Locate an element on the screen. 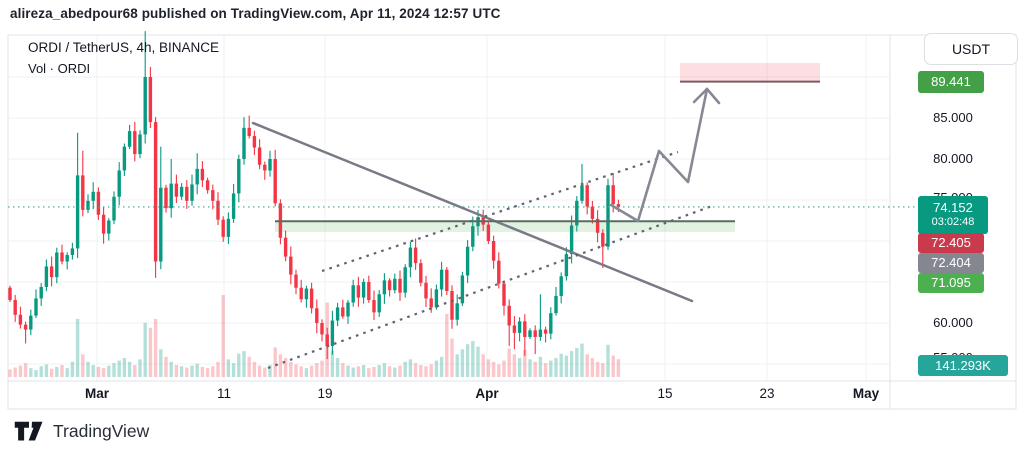  level-badge-upper: 72.405 is located at coordinates (951, 243).